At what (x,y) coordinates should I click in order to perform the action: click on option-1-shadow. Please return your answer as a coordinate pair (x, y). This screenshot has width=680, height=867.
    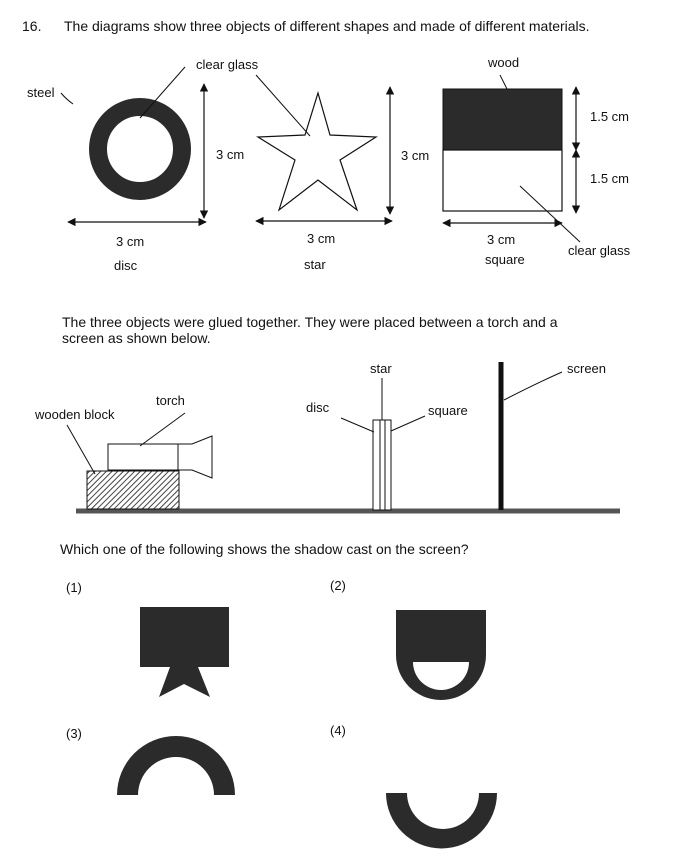
    Looking at the image, I should click on (184, 652).